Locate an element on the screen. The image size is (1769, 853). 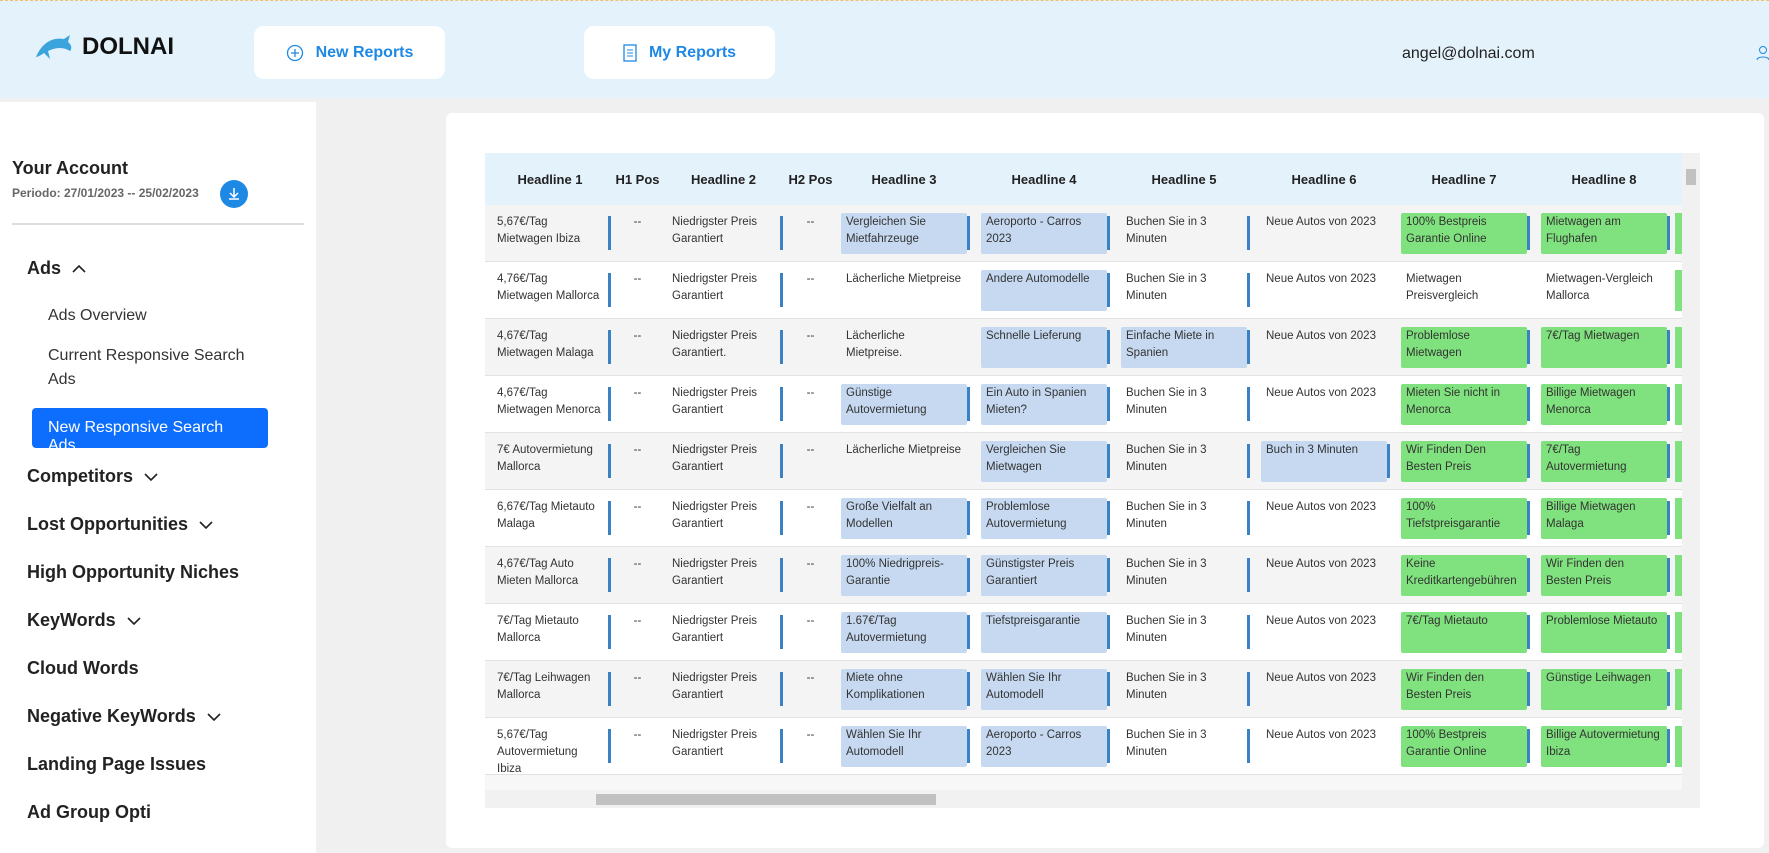
column-header: Headline 6 is located at coordinates (1324, 179).